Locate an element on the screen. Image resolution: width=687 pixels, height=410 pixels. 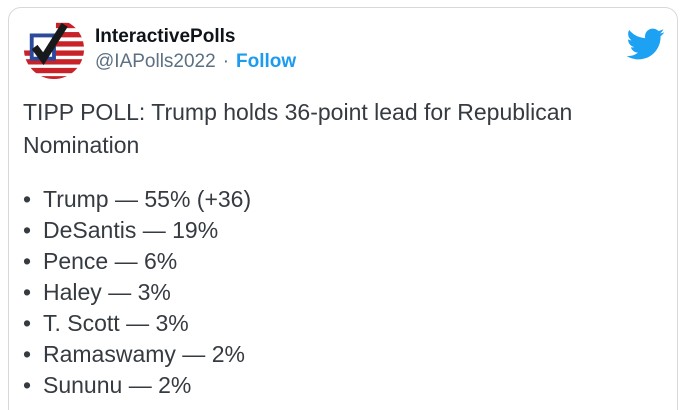
avatar is located at coordinates (54, 49).